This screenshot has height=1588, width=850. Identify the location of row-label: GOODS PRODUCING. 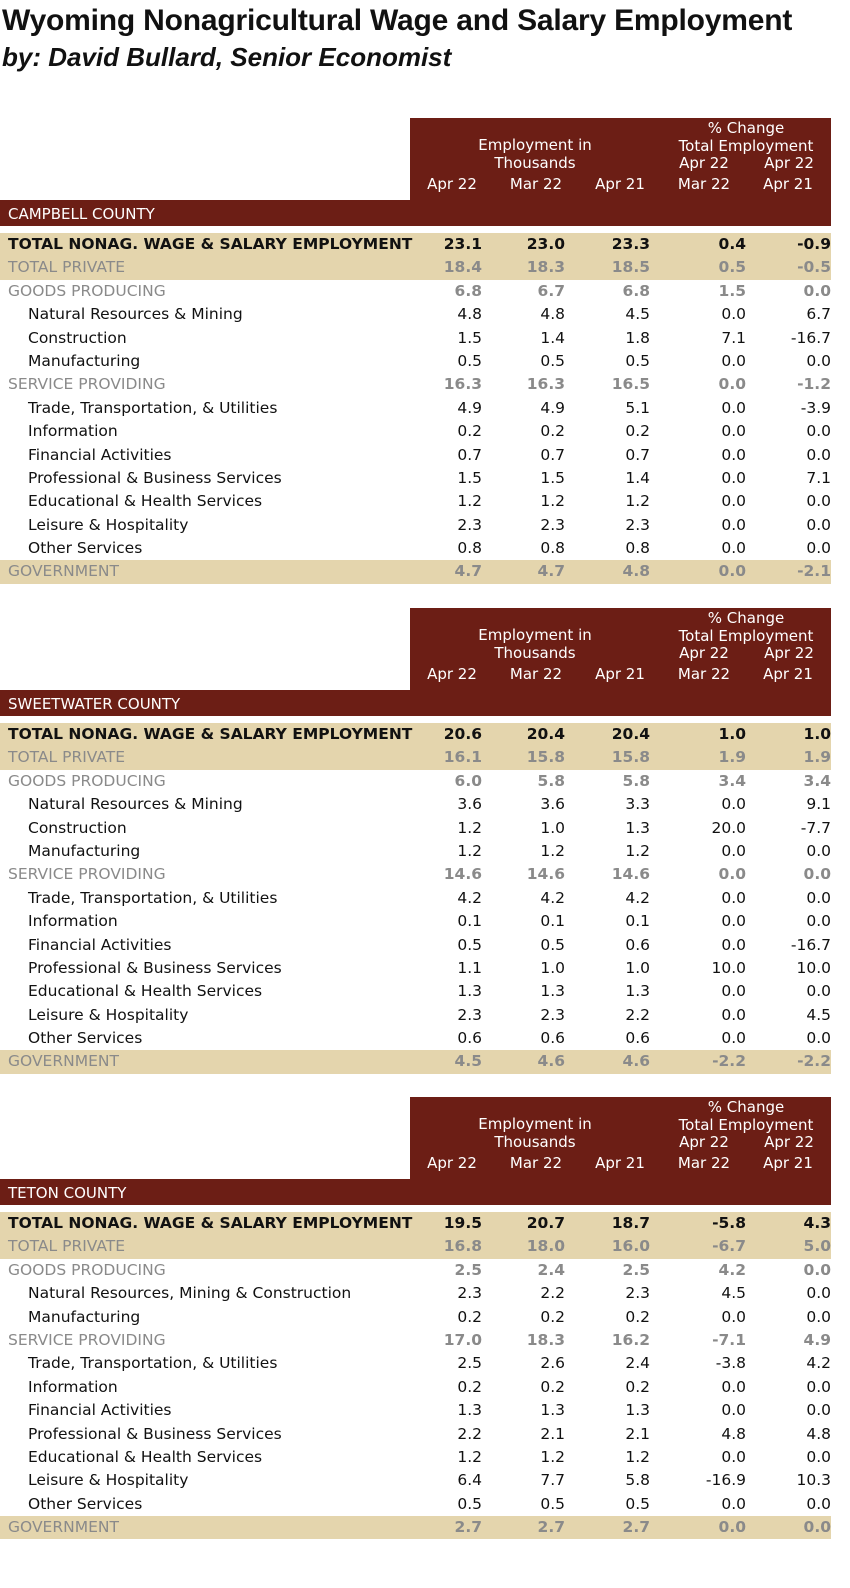
(87, 780).